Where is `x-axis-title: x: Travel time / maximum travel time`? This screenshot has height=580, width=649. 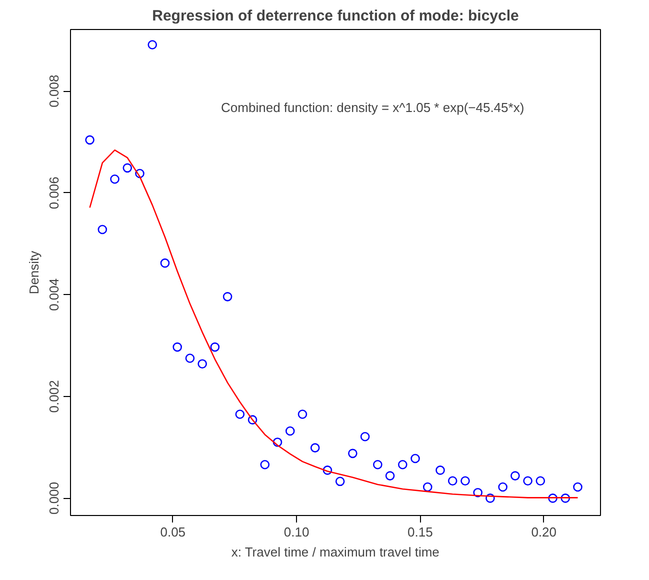
x-axis-title: x: Travel time / maximum travel time is located at coordinates (335, 552).